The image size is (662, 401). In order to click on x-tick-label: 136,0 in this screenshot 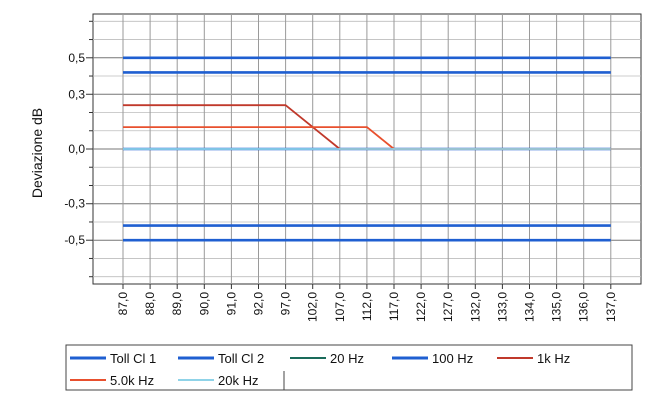, I will do `click(584, 307)`.